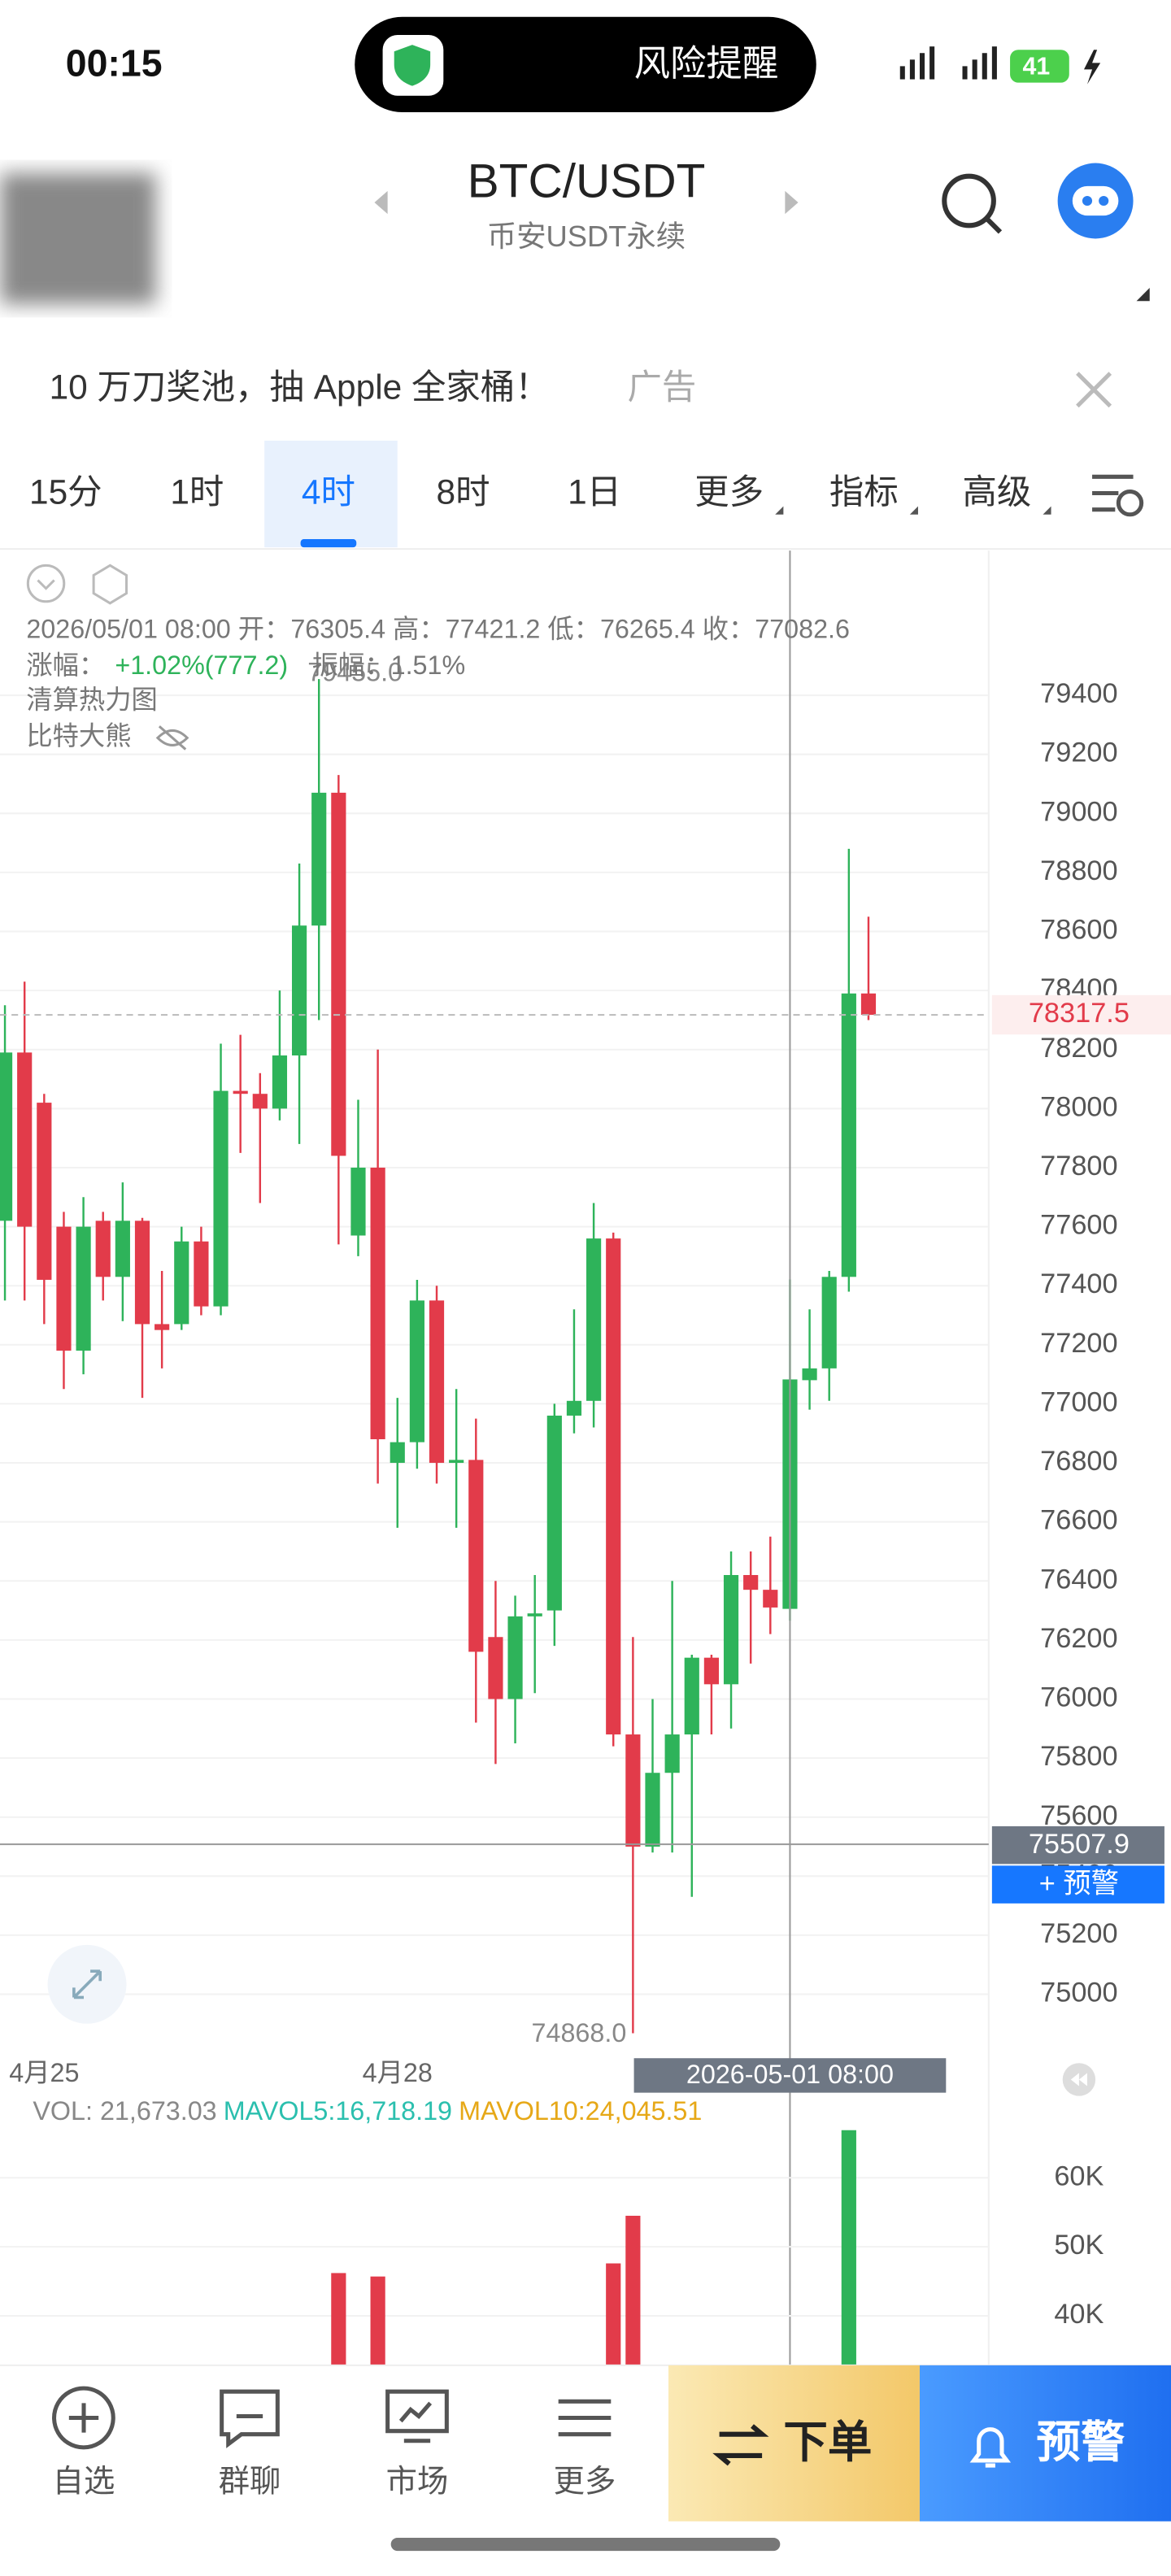 The height and width of the screenshot is (2576, 1171). I want to click on tab: 1时, so click(197, 492).